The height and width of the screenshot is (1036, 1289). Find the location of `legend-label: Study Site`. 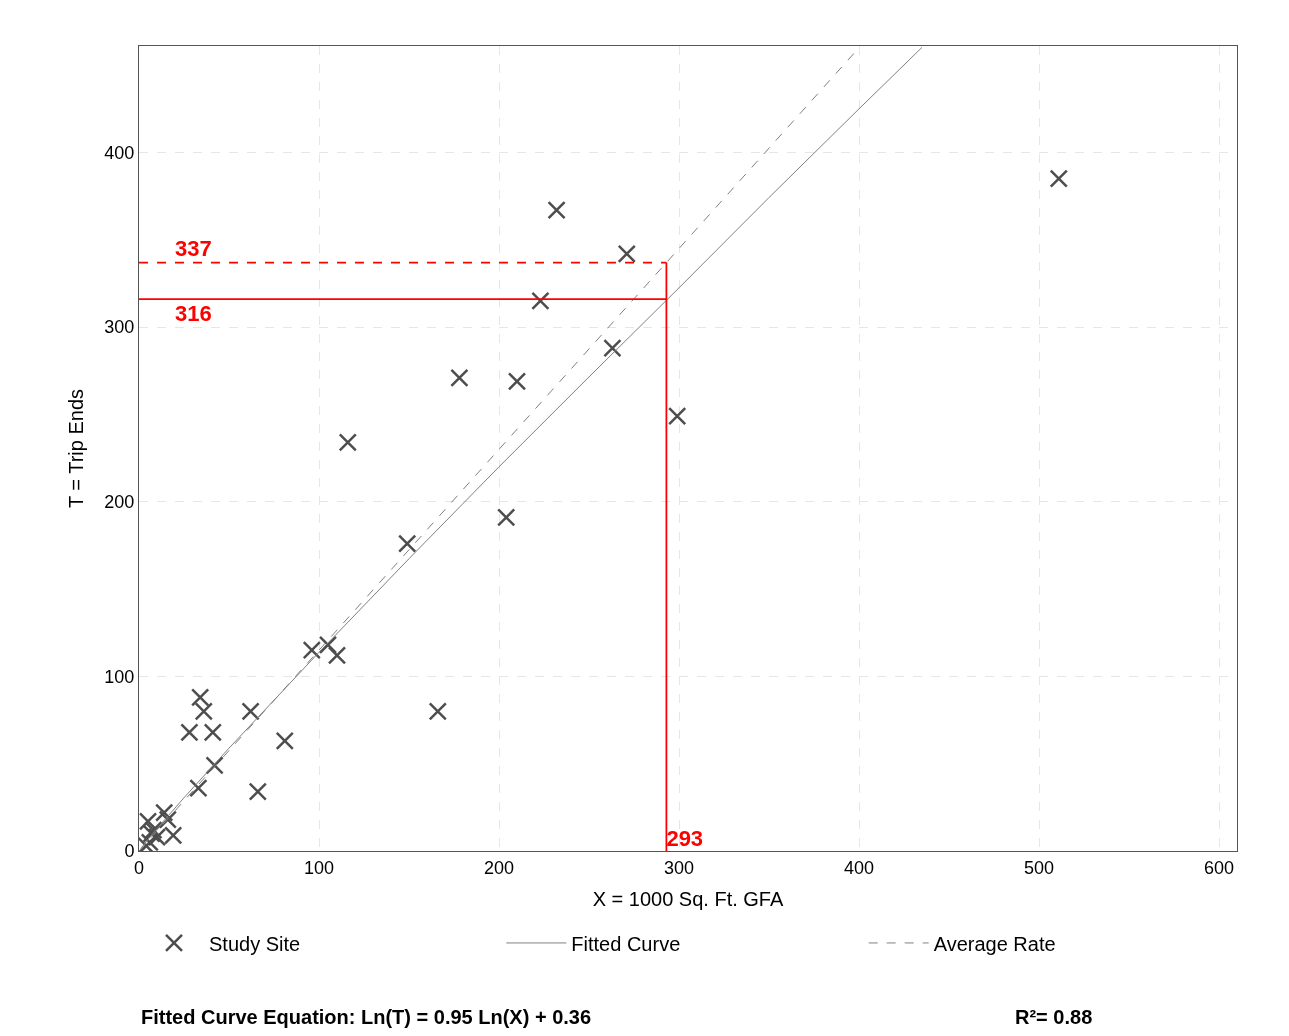

legend-label: Study Site is located at coordinates (255, 943).